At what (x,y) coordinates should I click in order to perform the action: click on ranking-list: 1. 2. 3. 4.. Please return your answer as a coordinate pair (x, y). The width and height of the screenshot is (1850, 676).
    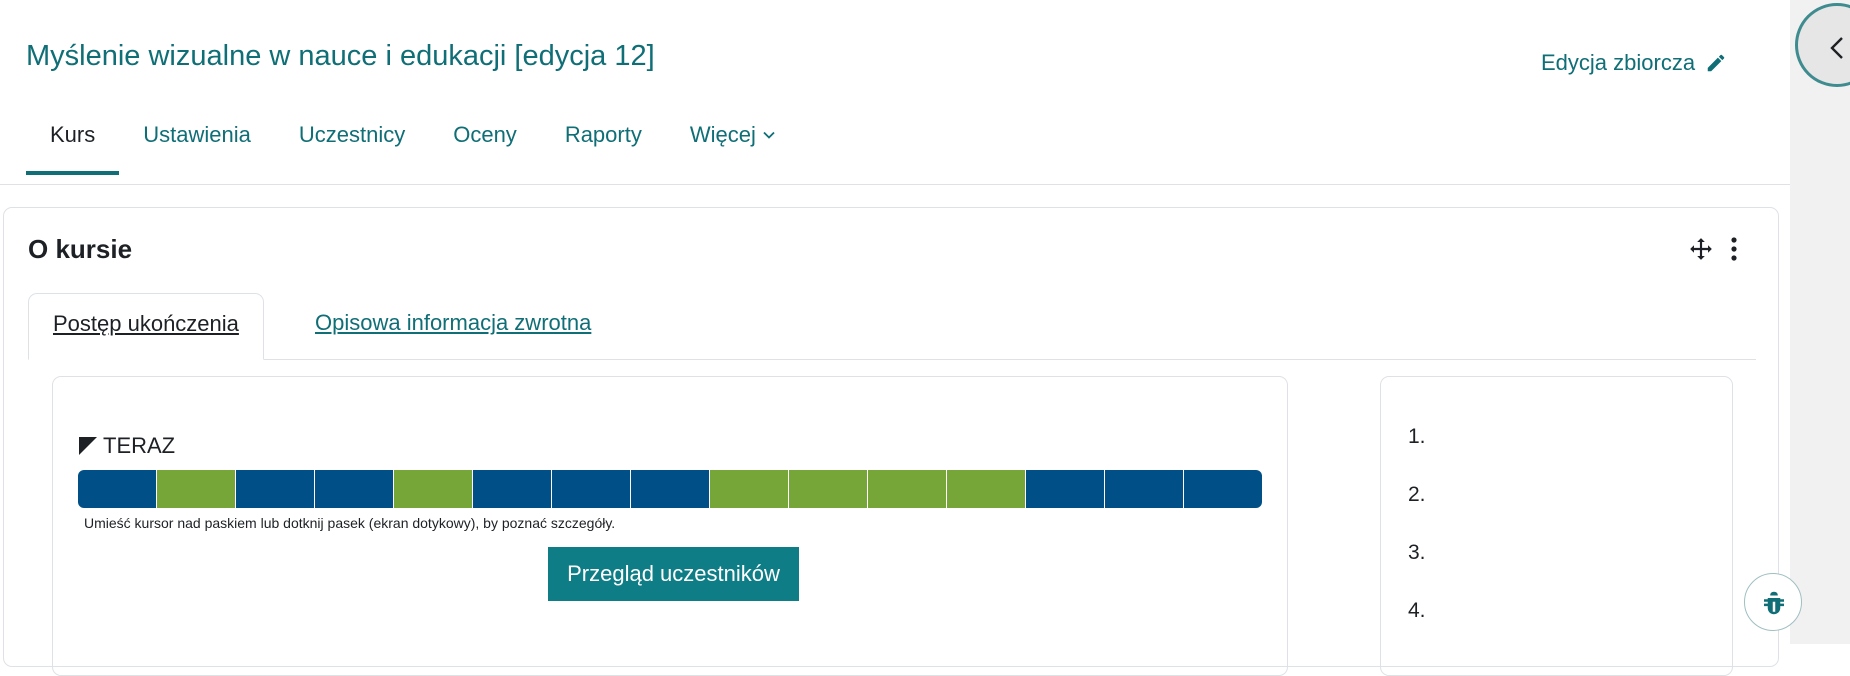
    Looking at the image, I should click on (1417, 541).